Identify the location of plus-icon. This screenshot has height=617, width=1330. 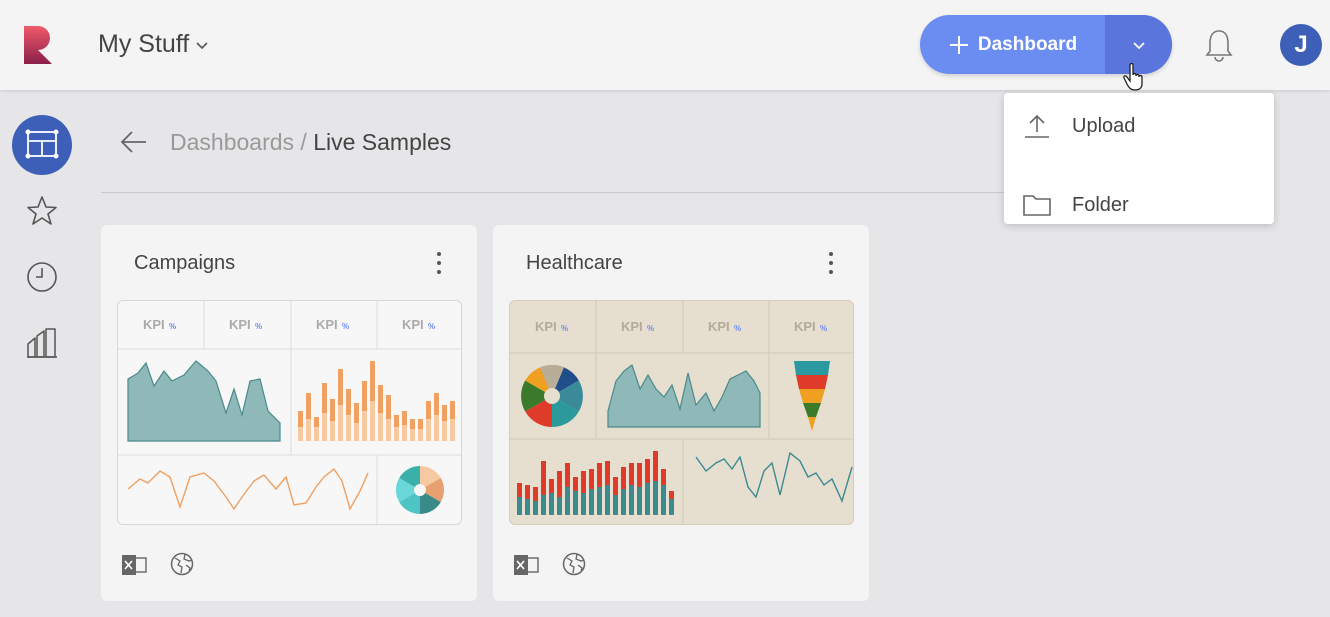
(958, 44).